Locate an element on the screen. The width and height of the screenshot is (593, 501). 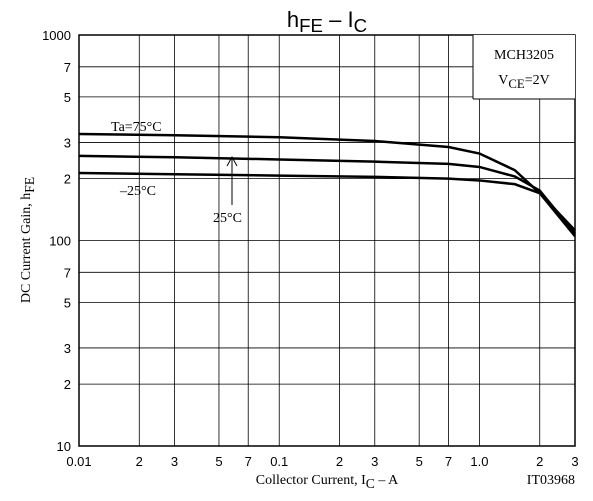
x-tick-label: 0.1 is located at coordinates (279, 461).